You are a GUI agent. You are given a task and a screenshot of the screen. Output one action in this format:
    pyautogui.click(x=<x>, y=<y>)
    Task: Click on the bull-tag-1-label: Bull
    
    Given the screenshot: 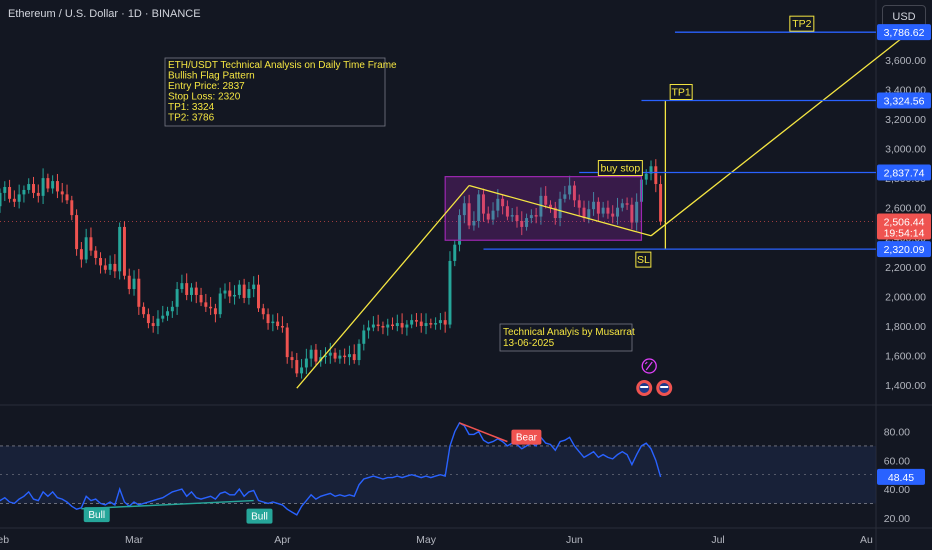 What is the action you would take?
    pyautogui.click(x=96, y=515)
    